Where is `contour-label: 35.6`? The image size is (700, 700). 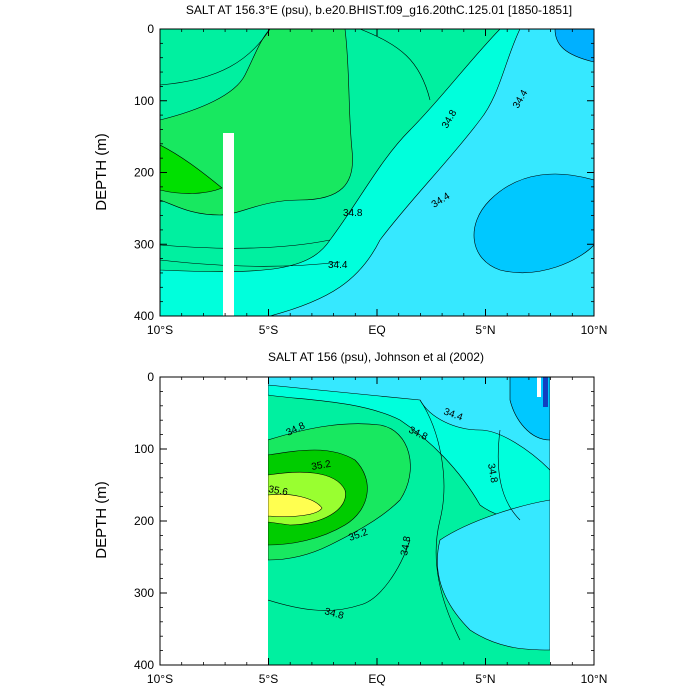
contour-label: 35.6 is located at coordinates (278, 491).